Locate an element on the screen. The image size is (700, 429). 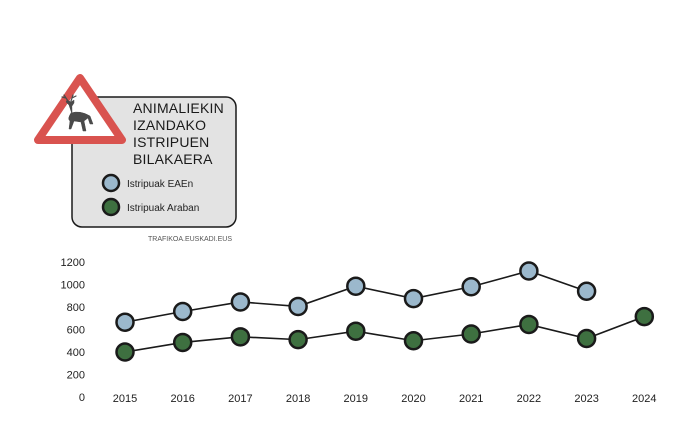
y-tick-label: 1200 is located at coordinates (73, 263).